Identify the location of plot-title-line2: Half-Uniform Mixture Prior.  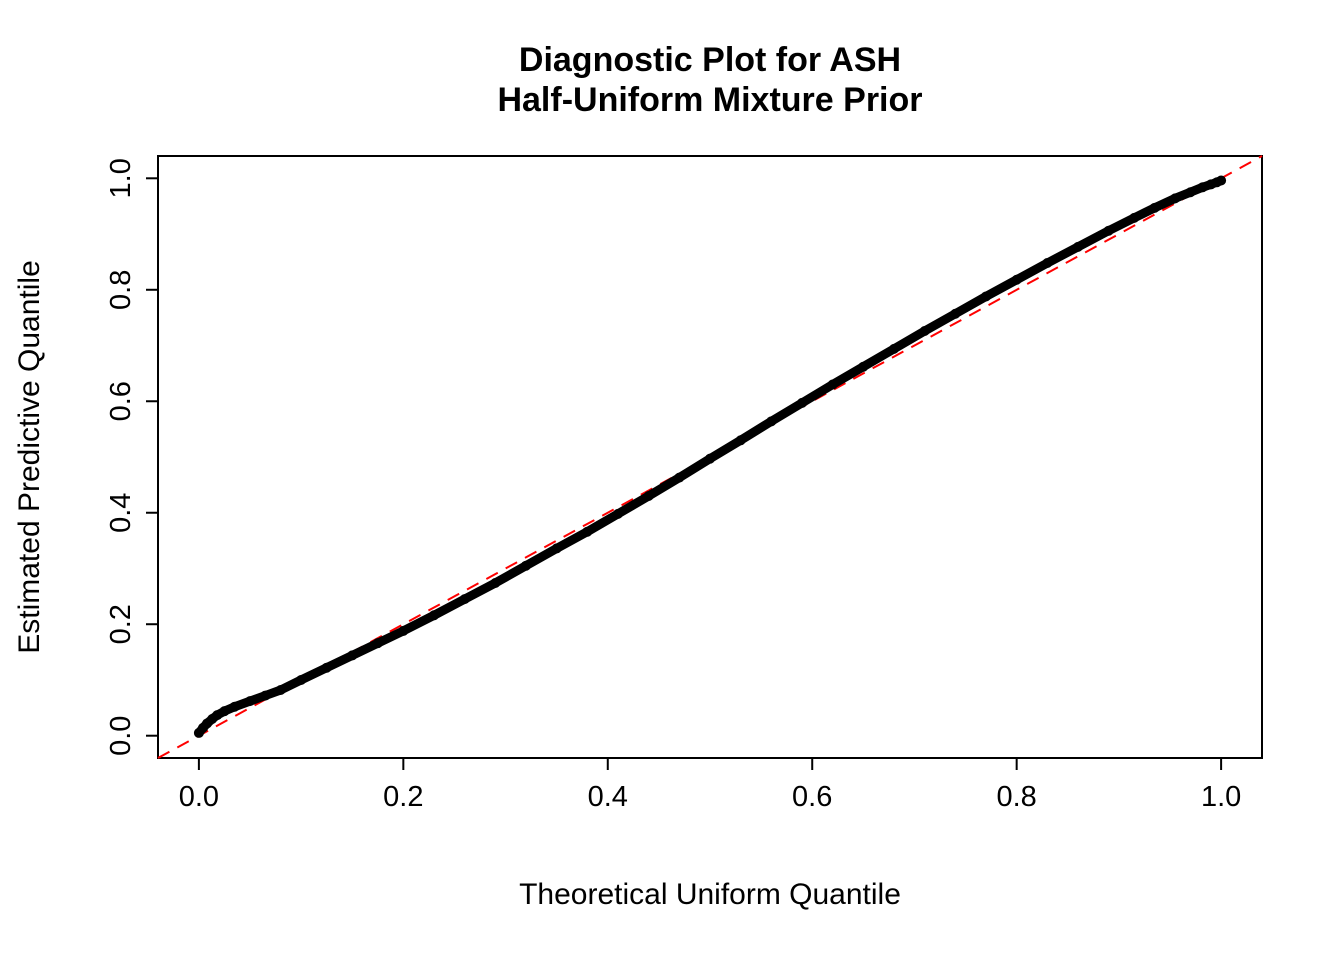
(710, 100).